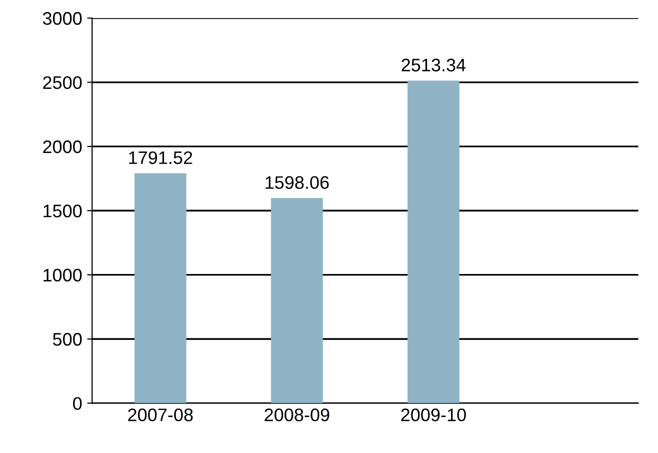  I want to click on data-label: 1598.06, so click(297, 182).